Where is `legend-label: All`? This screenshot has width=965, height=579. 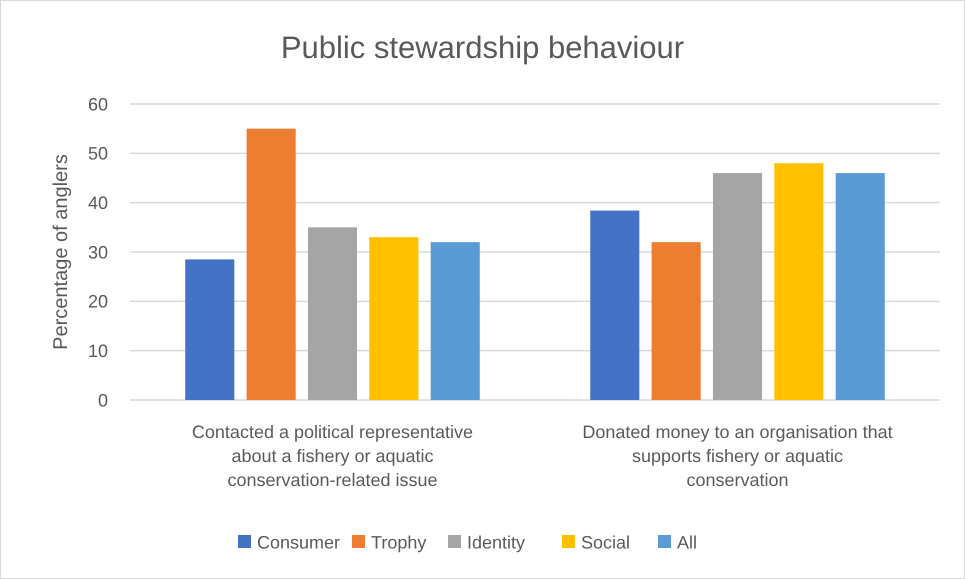
legend-label: All is located at coordinates (687, 542).